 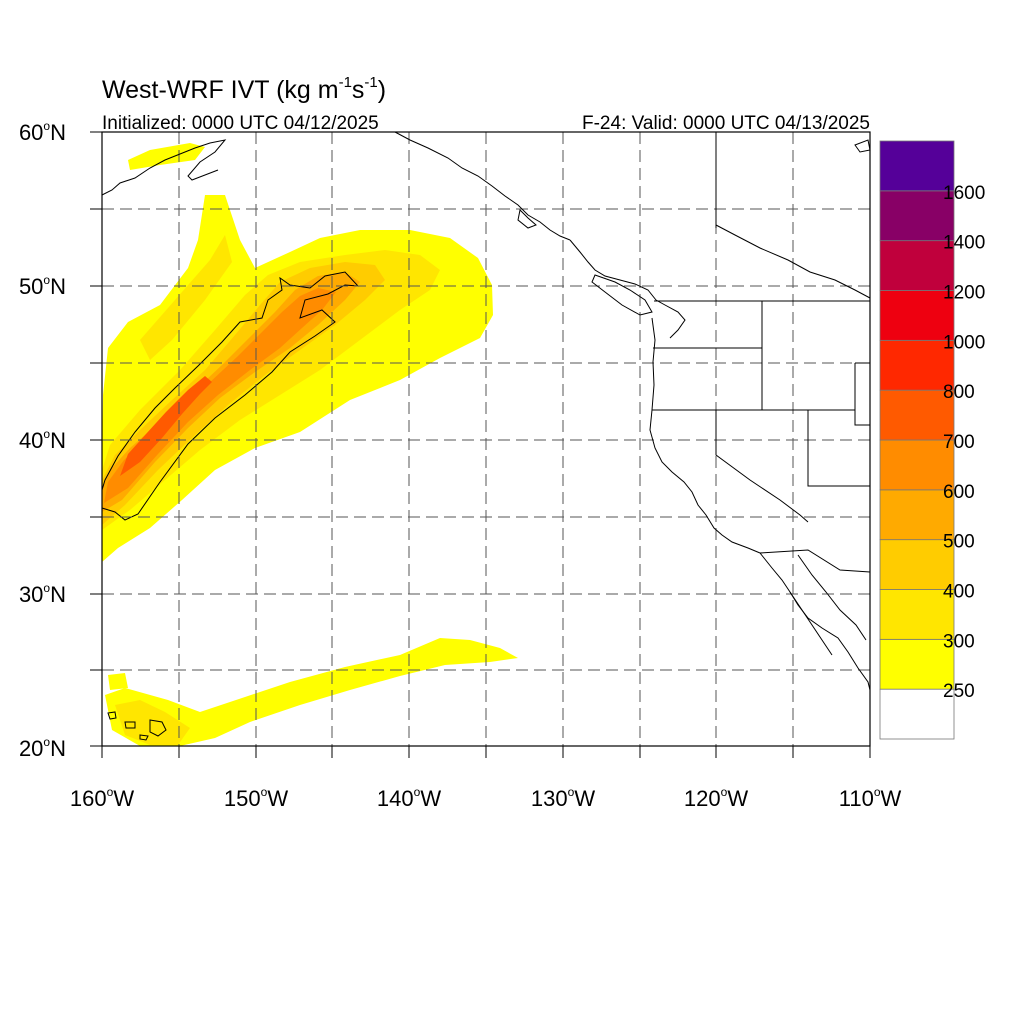 I want to click on colorbar-label: 300, so click(x=959, y=641).